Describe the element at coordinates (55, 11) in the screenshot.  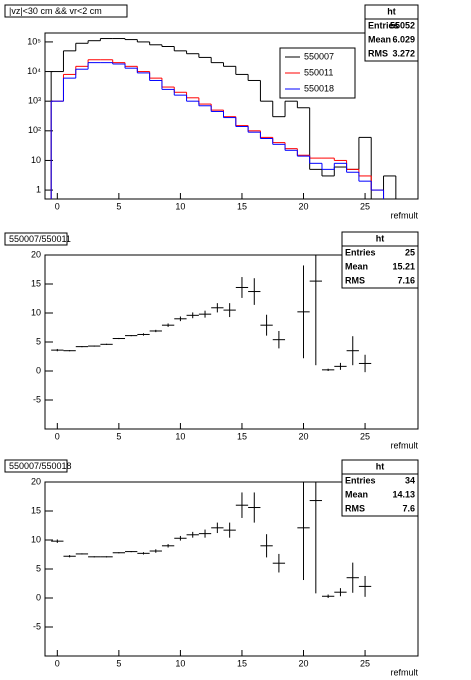
I see `pad-title: |vz|<30 cm && vr<2 cm` at that location.